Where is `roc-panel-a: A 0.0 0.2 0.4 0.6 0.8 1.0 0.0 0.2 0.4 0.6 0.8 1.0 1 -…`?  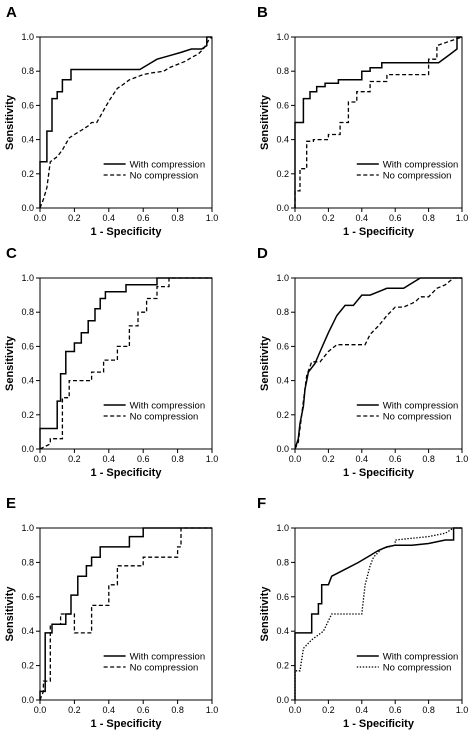 roc-panel-a: A 0.0 0.2 0.4 0.6 0.8 1.0 0.0 0.2 0.4 0.6 0.8 1.0 1 -… is located at coordinates (111, 121).